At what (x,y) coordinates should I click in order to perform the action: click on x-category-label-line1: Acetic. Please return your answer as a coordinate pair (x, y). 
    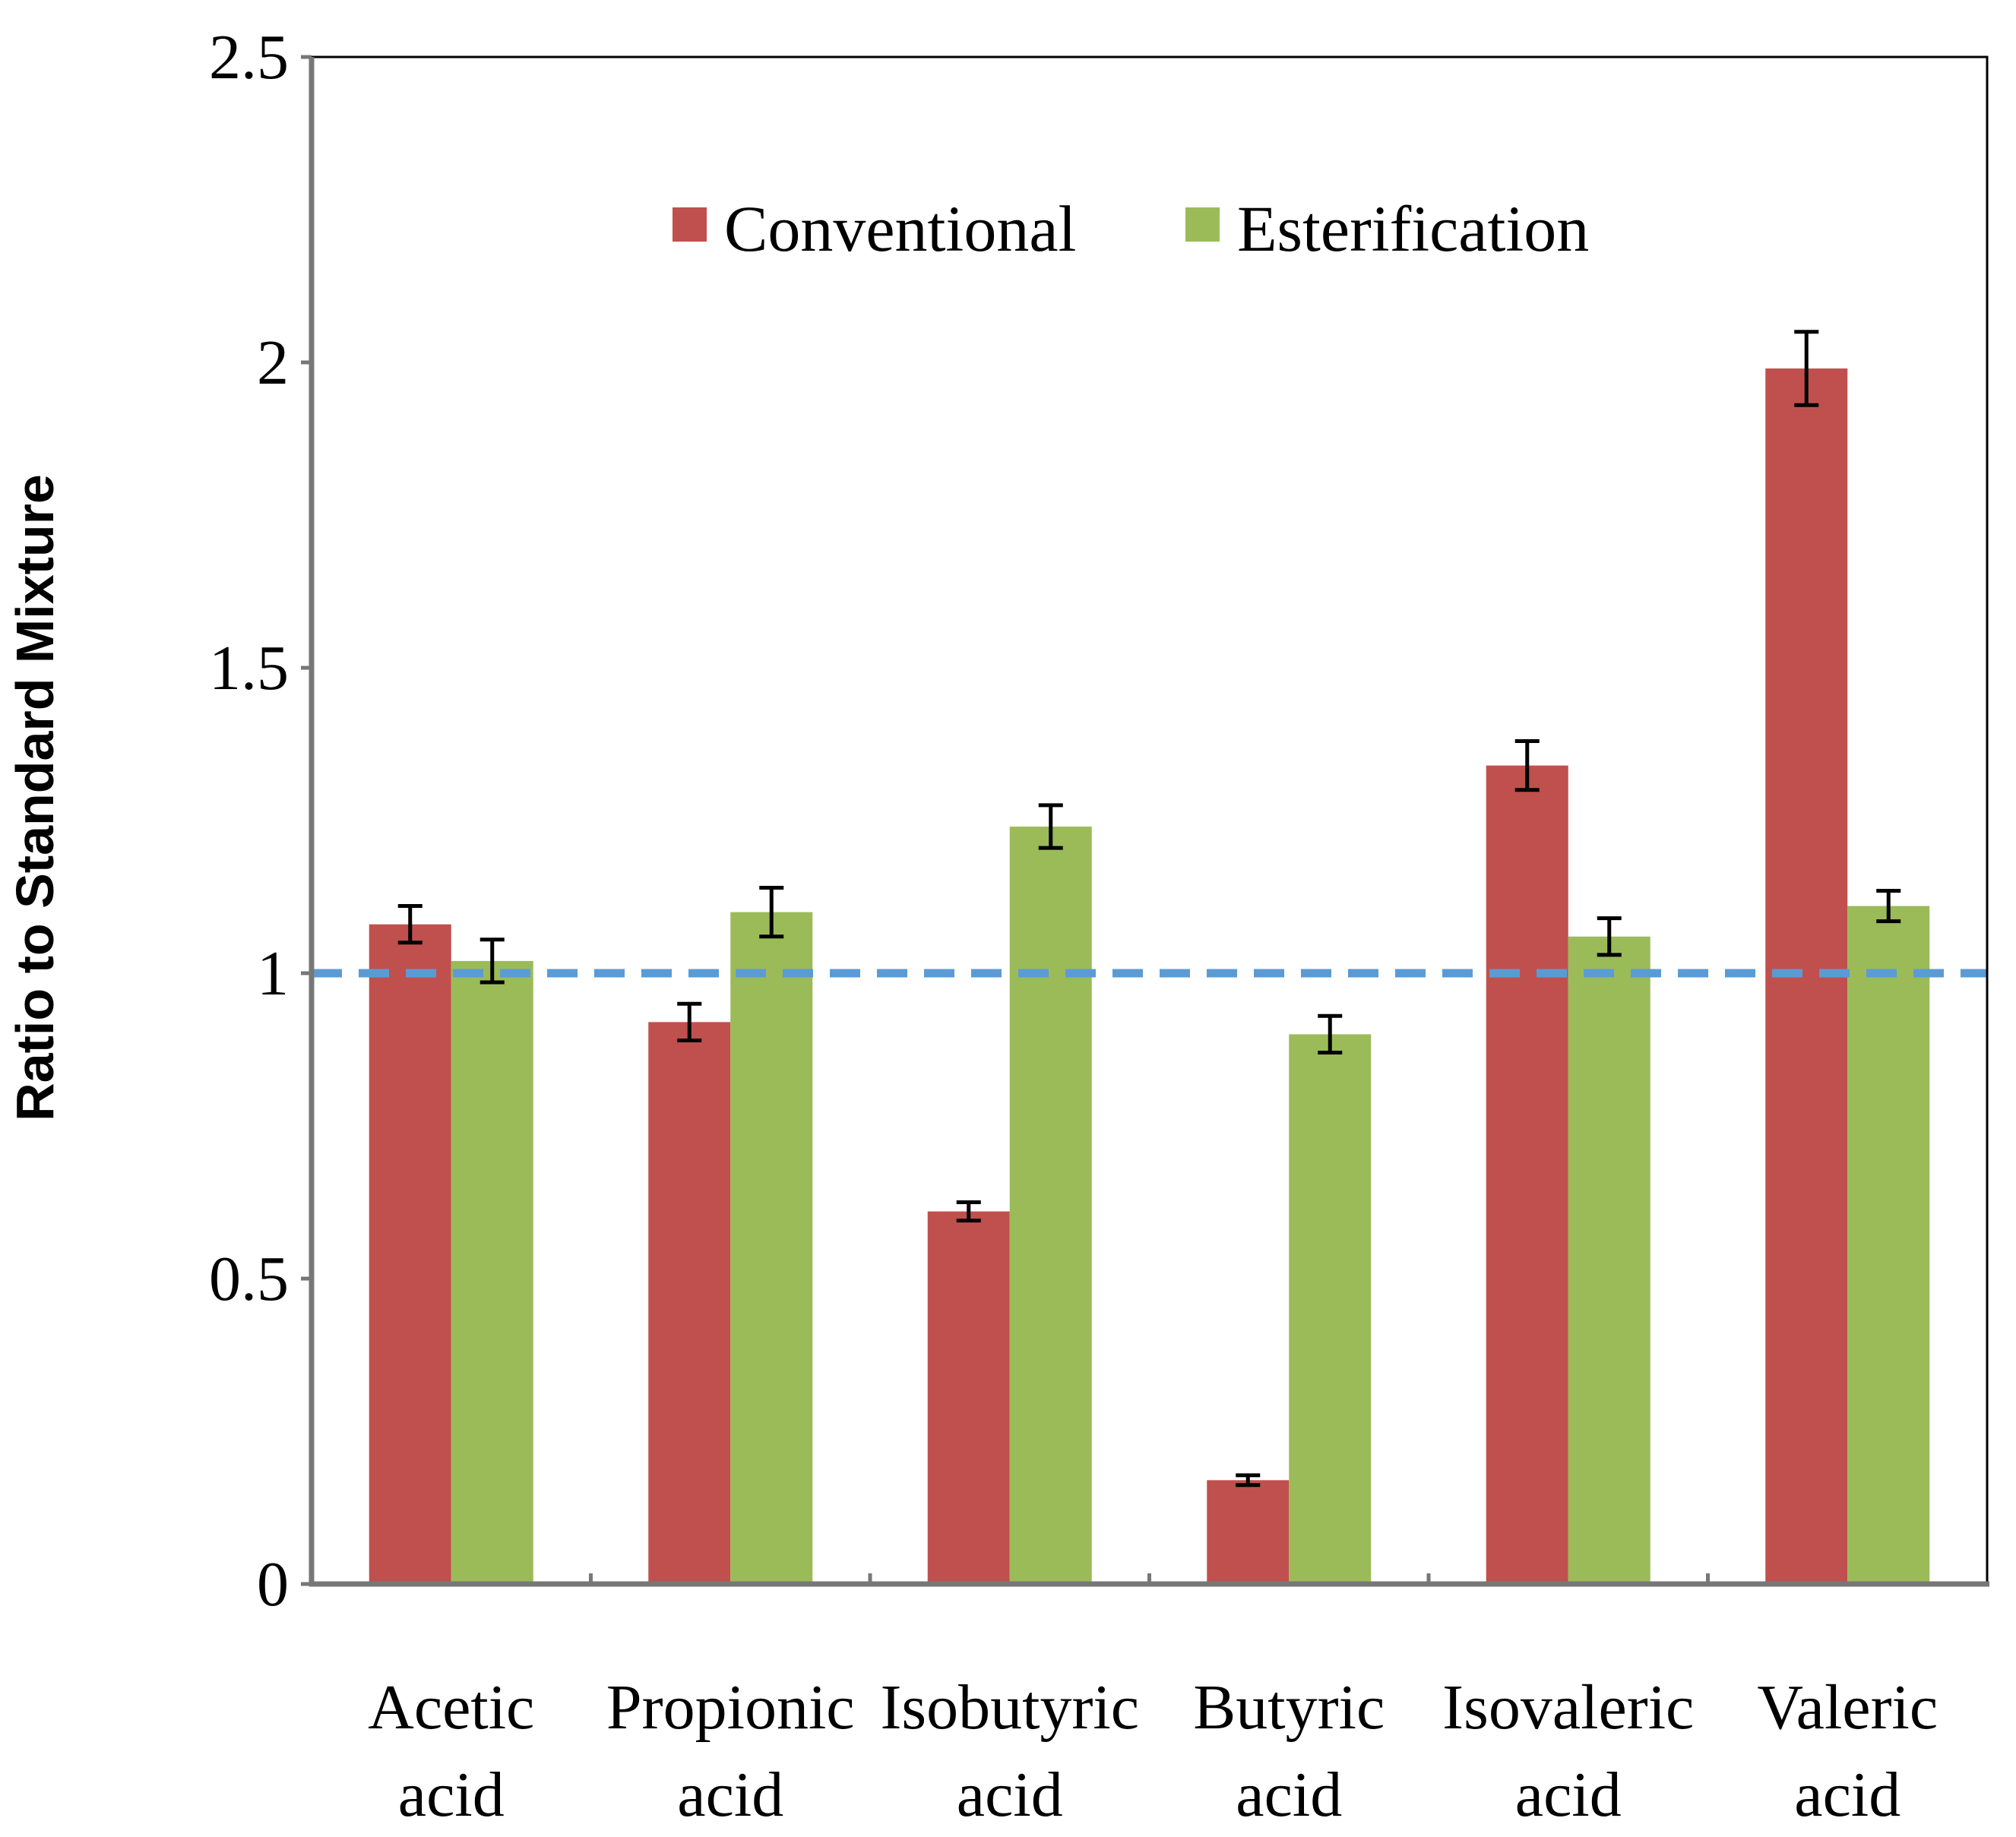
    Looking at the image, I should click on (451, 1707).